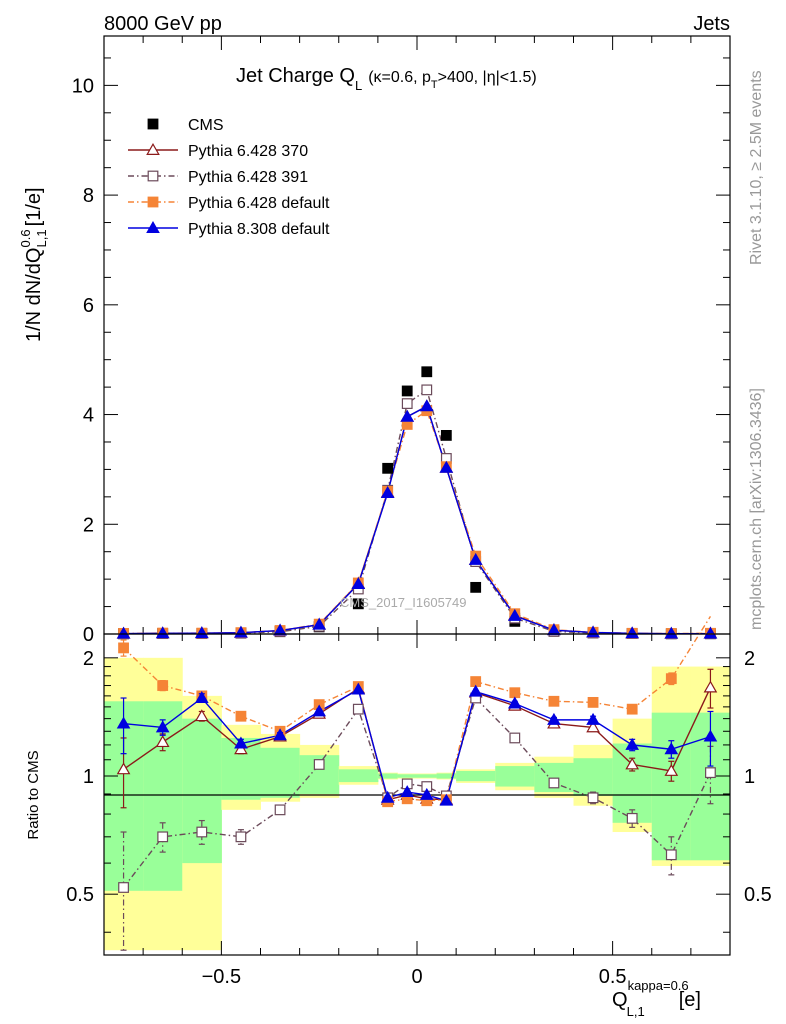  What do you see at coordinates (153, 176) in the screenshot?
I see `legend-marker-py391` at bounding box center [153, 176].